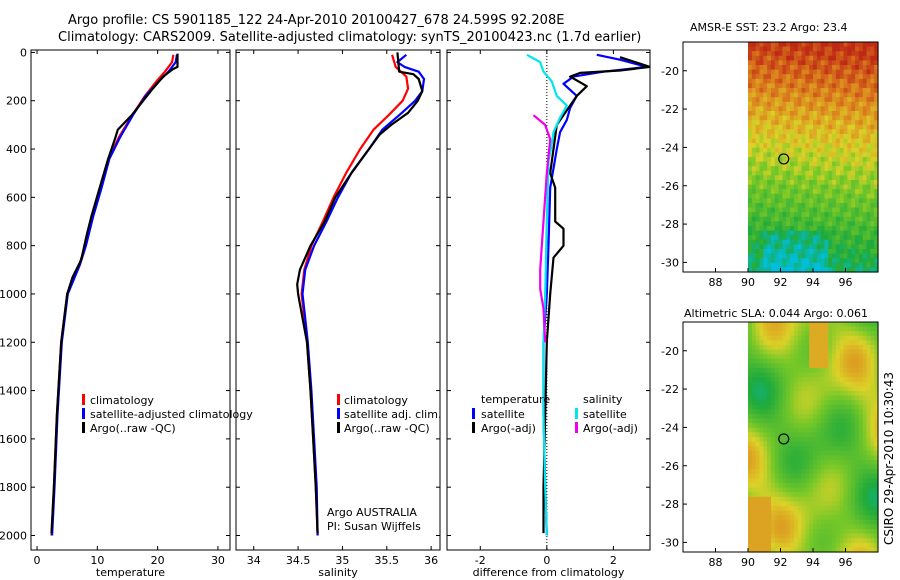 The height and width of the screenshot is (580, 900). Describe the element at coordinates (613, 560) in the screenshot. I see `difference-xtick-label: 2` at that location.